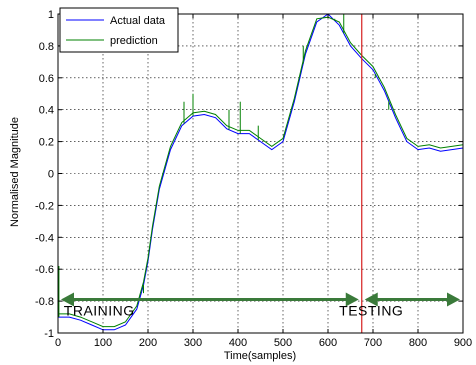  What do you see at coordinates (371, 311) in the screenshot?
I see `testing-label: TESTING` at bounding box center [371, 311].